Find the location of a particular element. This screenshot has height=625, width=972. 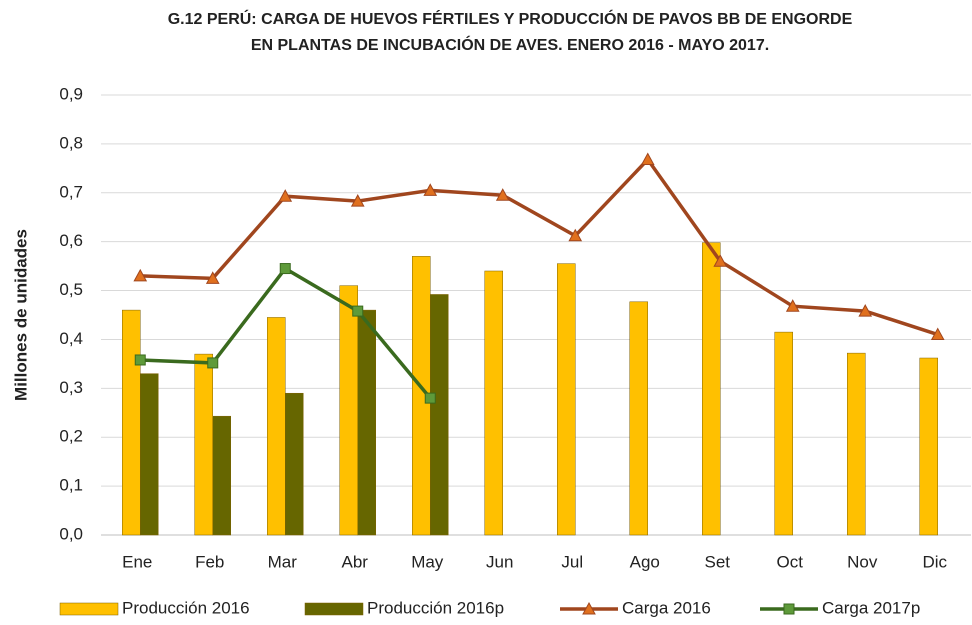

x-tick-label: Feb is located at coordinates (209, 561).